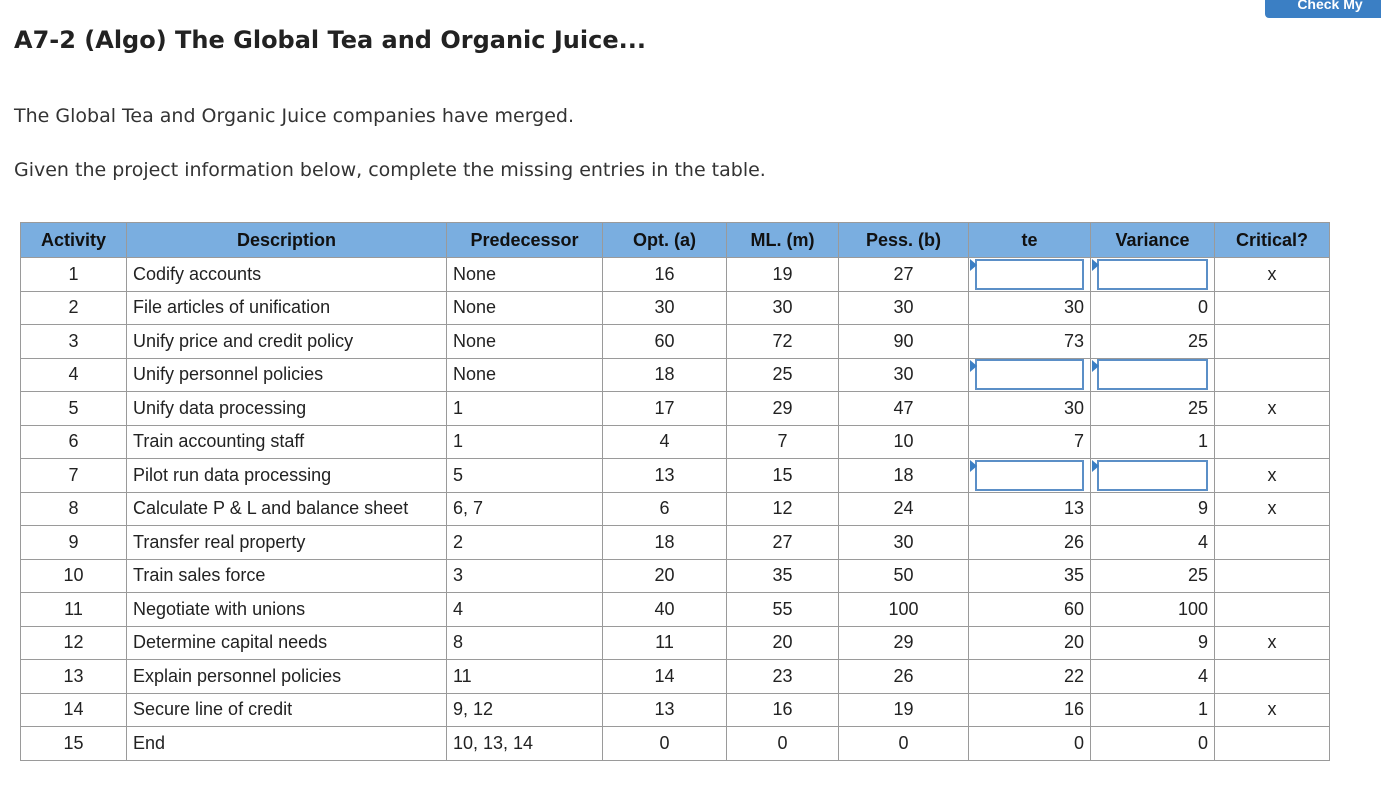 Image resolution: width=1381 pixels, height=802 pixels. Describe the element at coordinates (664, 575) in the screenshot. I see `optimistic-cell: 20` at that location.